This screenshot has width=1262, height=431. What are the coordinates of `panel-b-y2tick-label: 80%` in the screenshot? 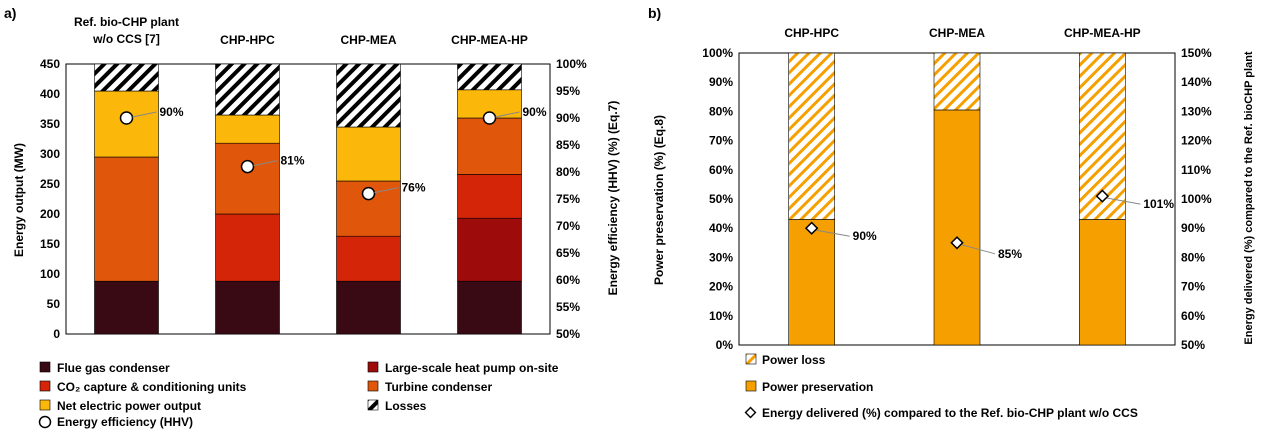 It's located at (1193, 257).